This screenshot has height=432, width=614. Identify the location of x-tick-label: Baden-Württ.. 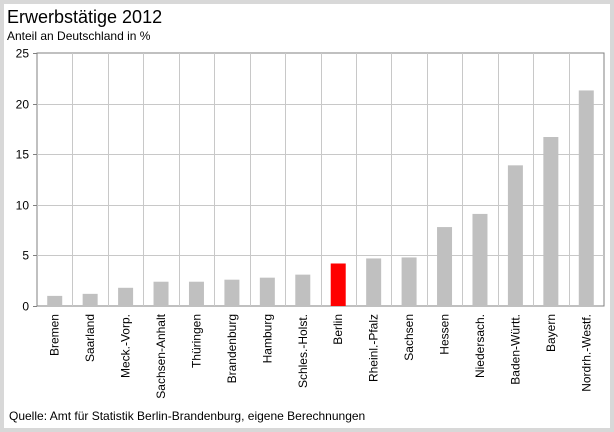
(515, 349).